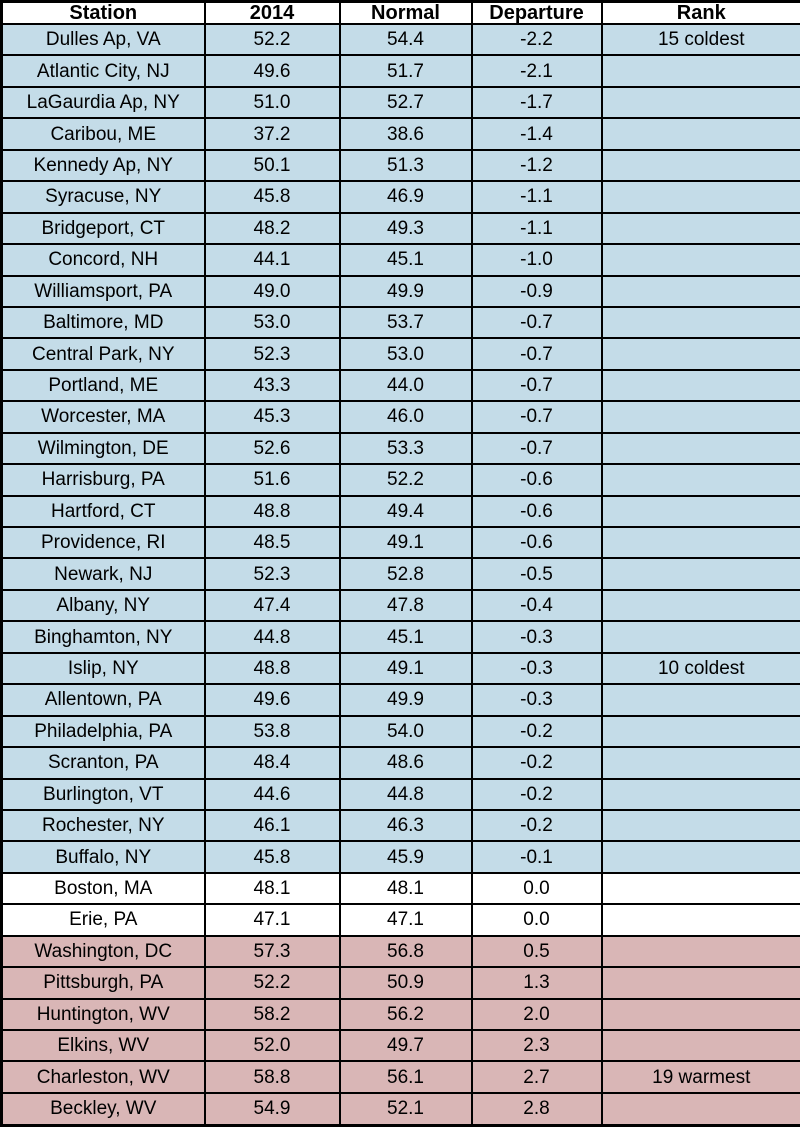 Image resolution: width=800 pixels, height=1127 pixels. Describe the element at coordinates (536, 102) in the screenshot. I see `departure-cell: -1.7` at that location.